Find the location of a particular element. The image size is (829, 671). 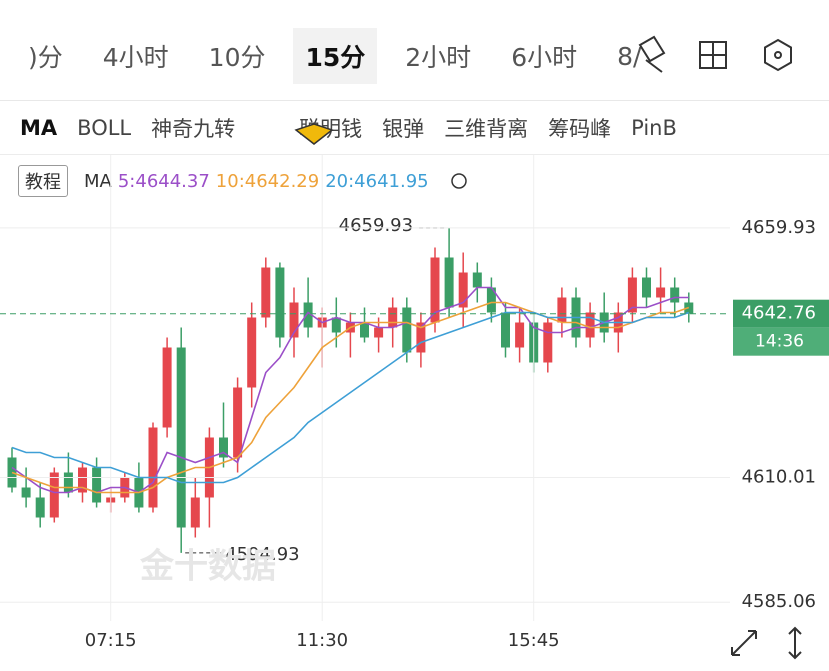

scale-icon is located at coordinates (795, 643).